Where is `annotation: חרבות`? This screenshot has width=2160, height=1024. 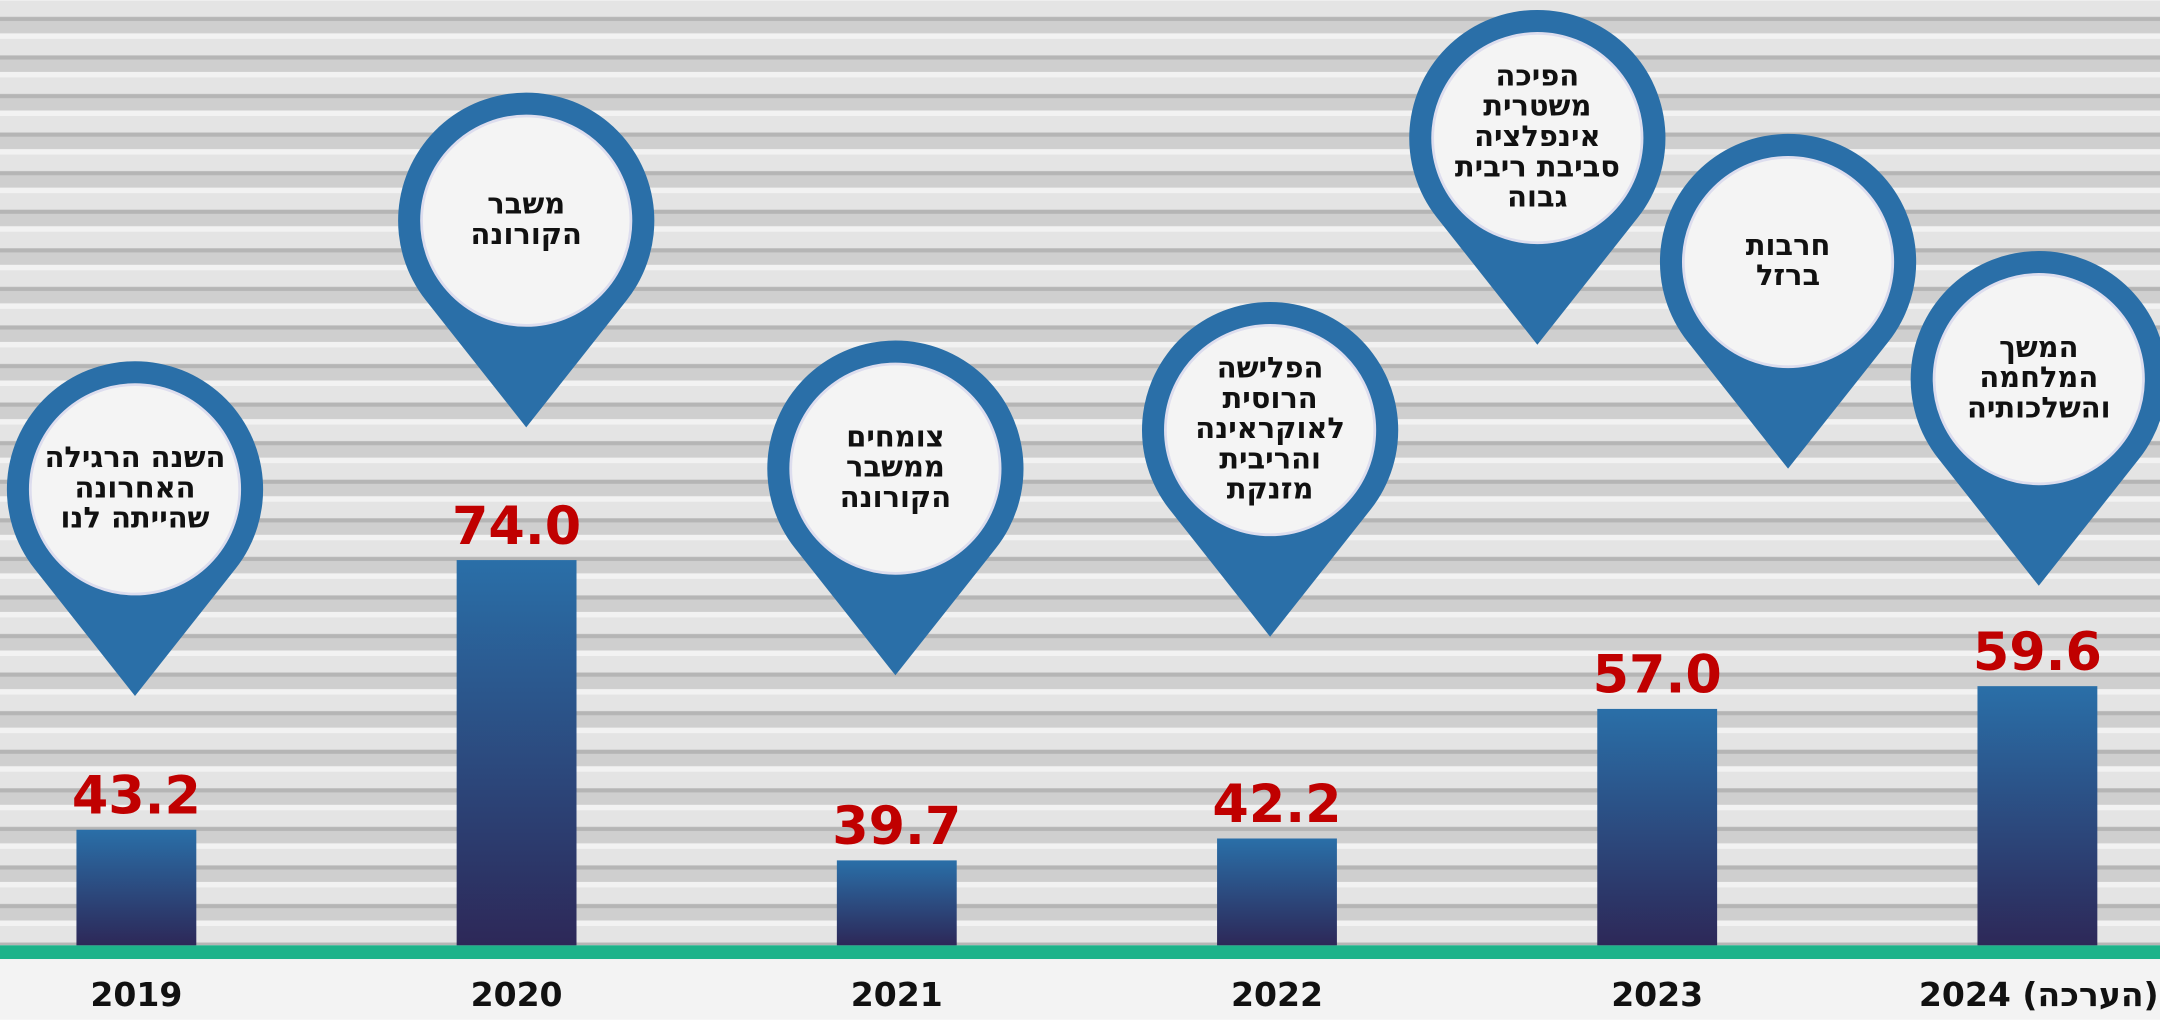
annotation: חרבות is located at coordinates (1788, 245).